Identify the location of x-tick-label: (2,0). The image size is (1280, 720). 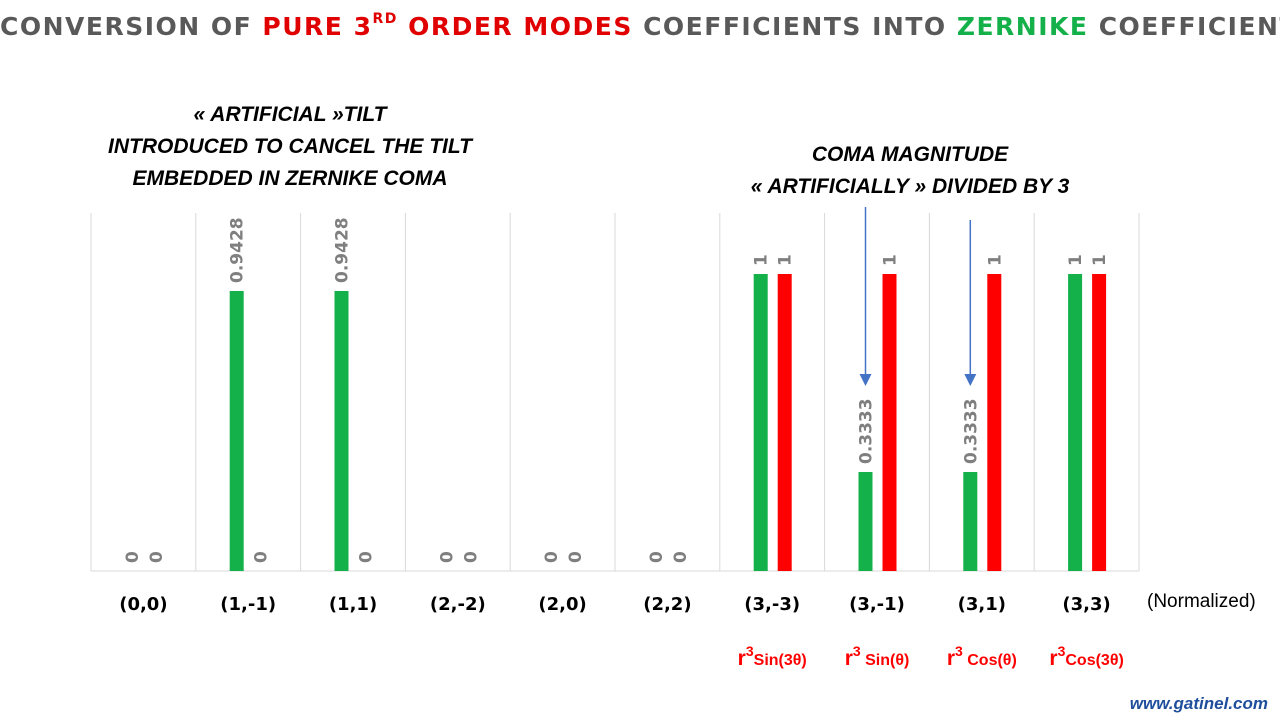
(562, 604).